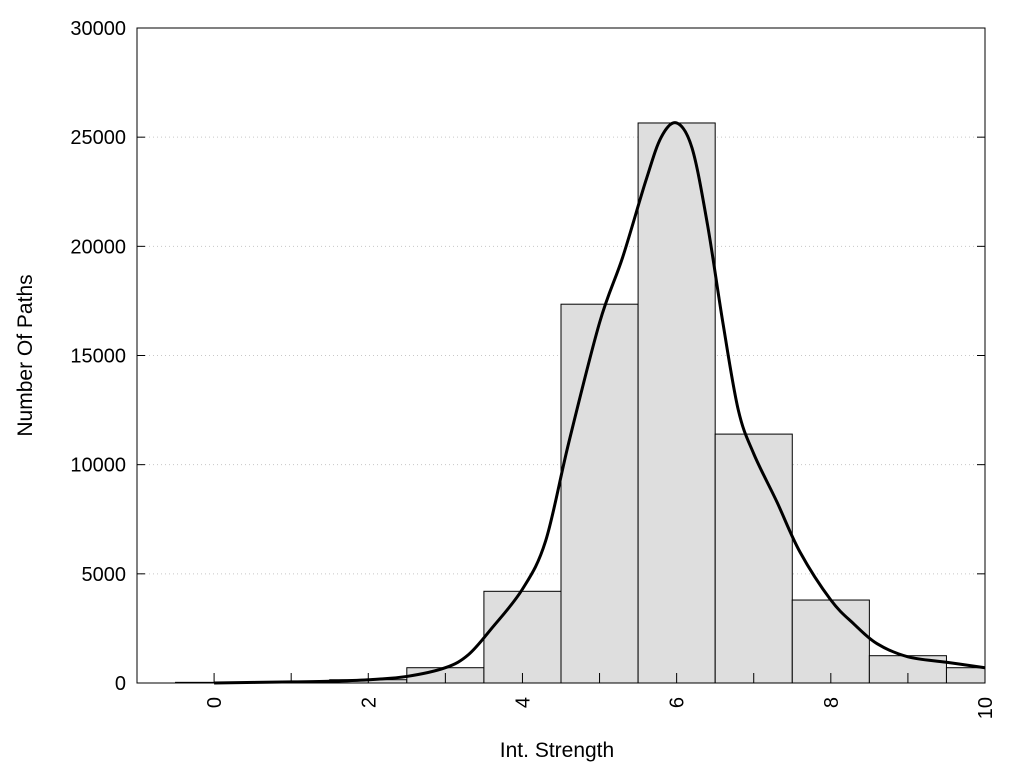 The image size is (1024, 768). What do you see at coordinates (215, 702) in the screenshot?
I see `x-tick-label: 0` at bounding box center [215, 702].